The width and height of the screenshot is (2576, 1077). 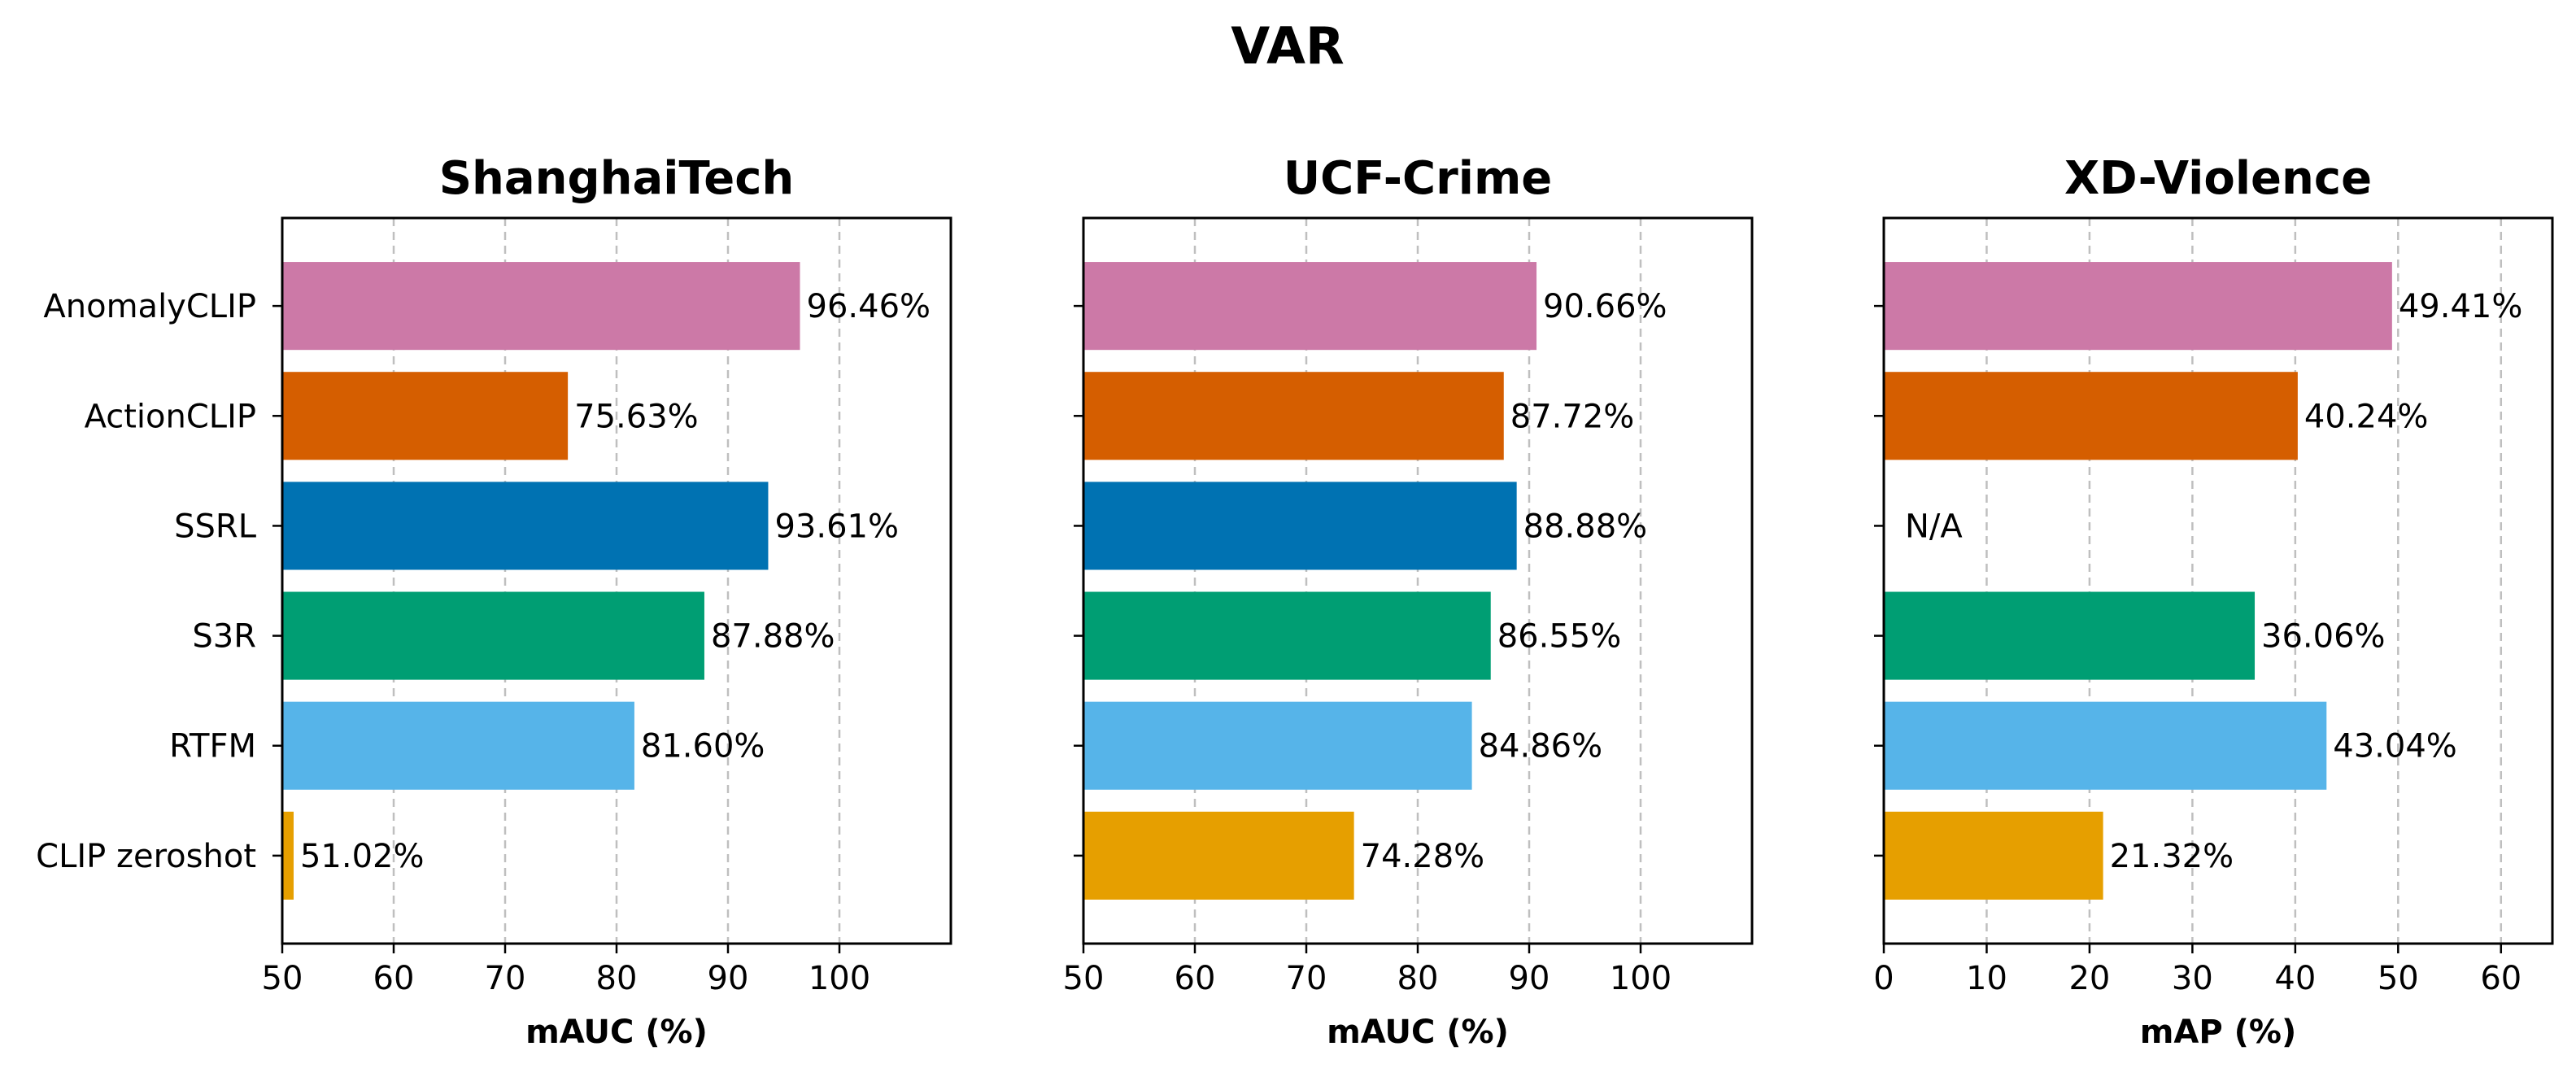 I want to click on data-label-xd-violence-rtfm: 43.04%, so click(x=2395, y=746).